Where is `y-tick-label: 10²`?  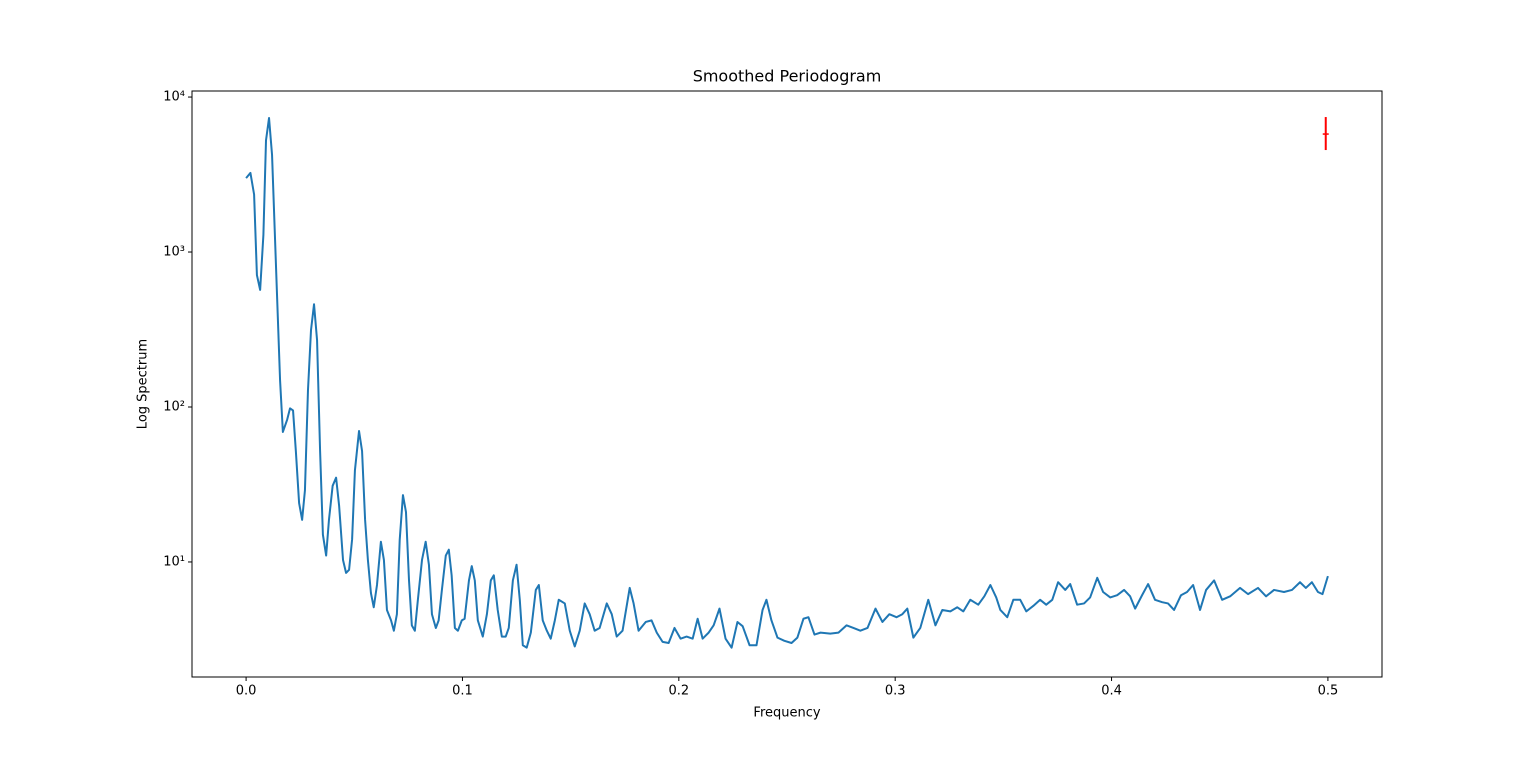
y-tick-label: 10² is located at coordinates (174, 406).